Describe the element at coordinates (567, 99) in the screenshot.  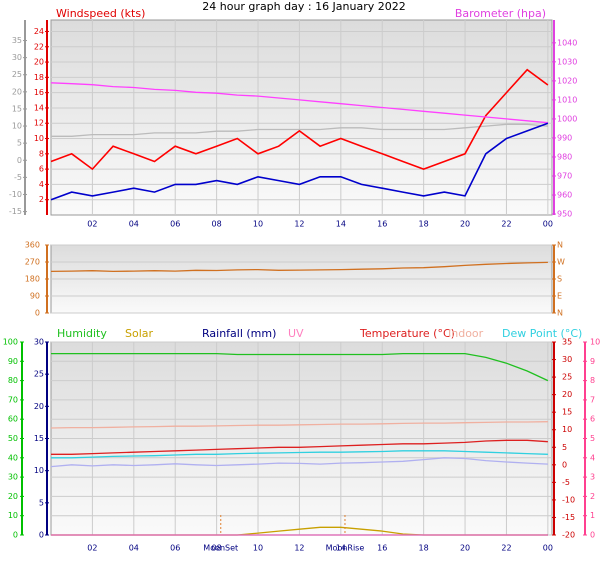
I see `y-tick-label: 1010` at that location.